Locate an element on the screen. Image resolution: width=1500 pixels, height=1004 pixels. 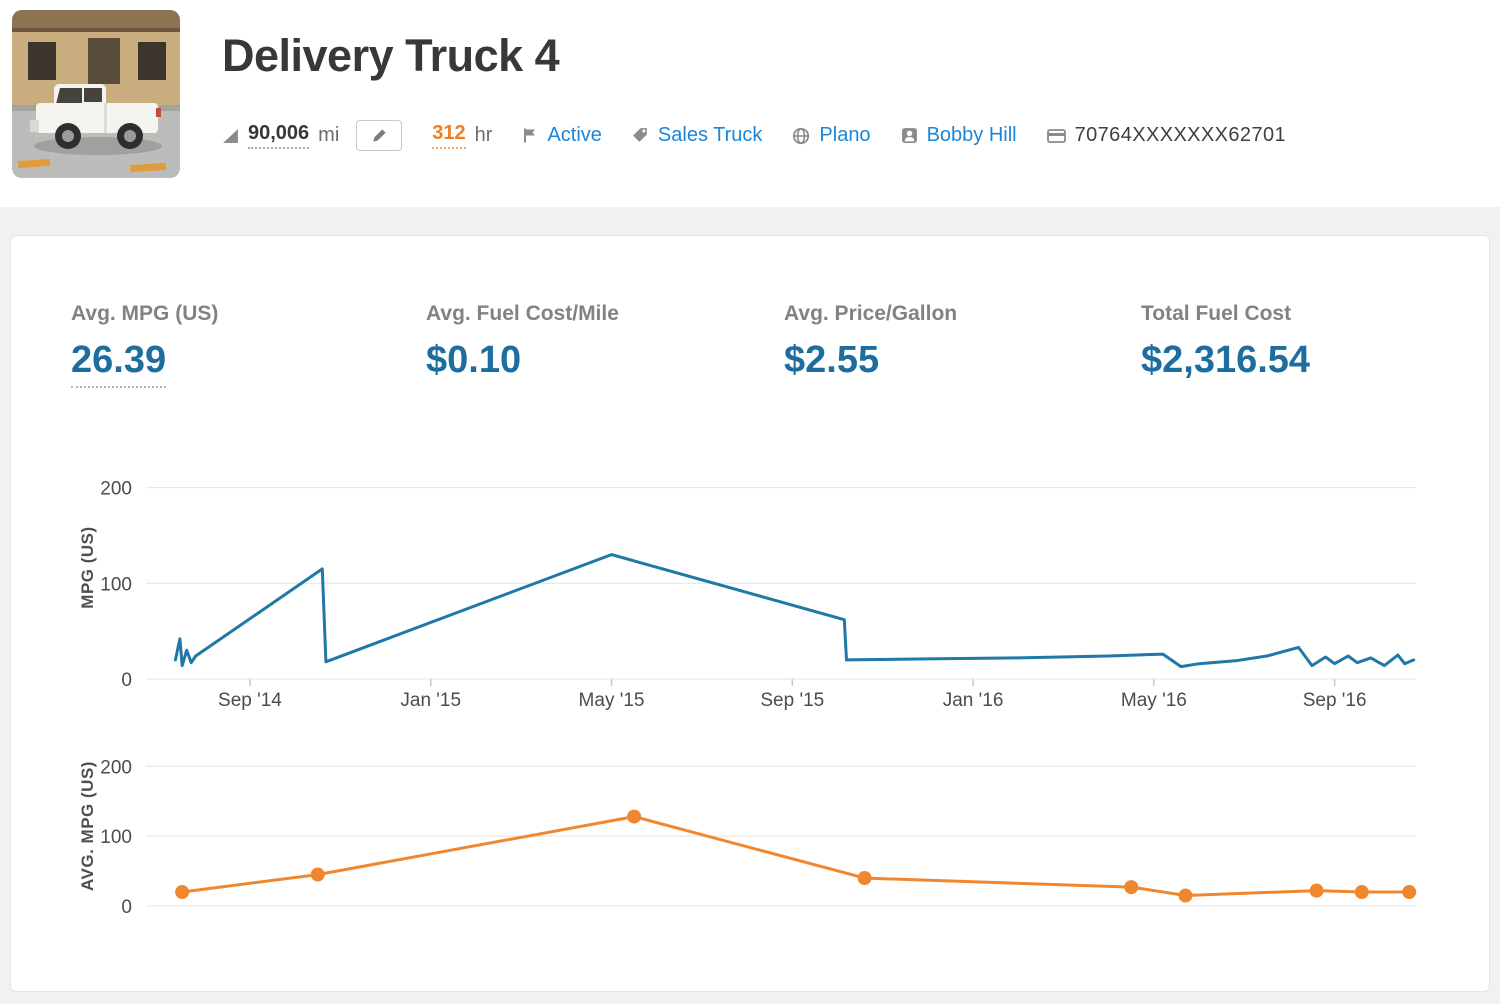
engine-hours: 312 hr is located at coordinates (462, 135).